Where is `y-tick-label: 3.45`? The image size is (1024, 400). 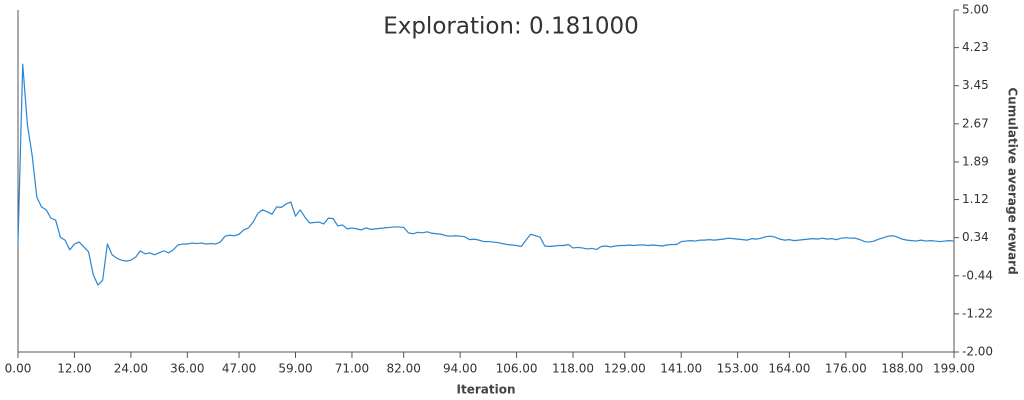
y-tick-label: 3.45 is located at coordinates (975, 85).